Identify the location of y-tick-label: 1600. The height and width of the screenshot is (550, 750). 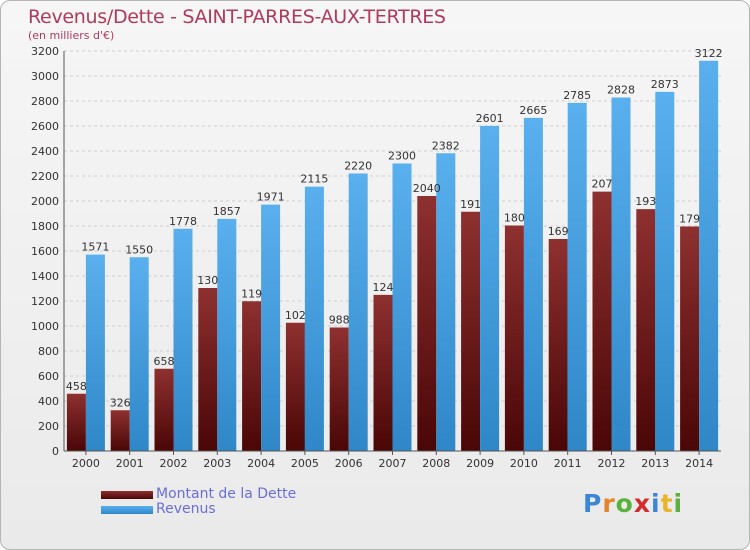
(45, 251).